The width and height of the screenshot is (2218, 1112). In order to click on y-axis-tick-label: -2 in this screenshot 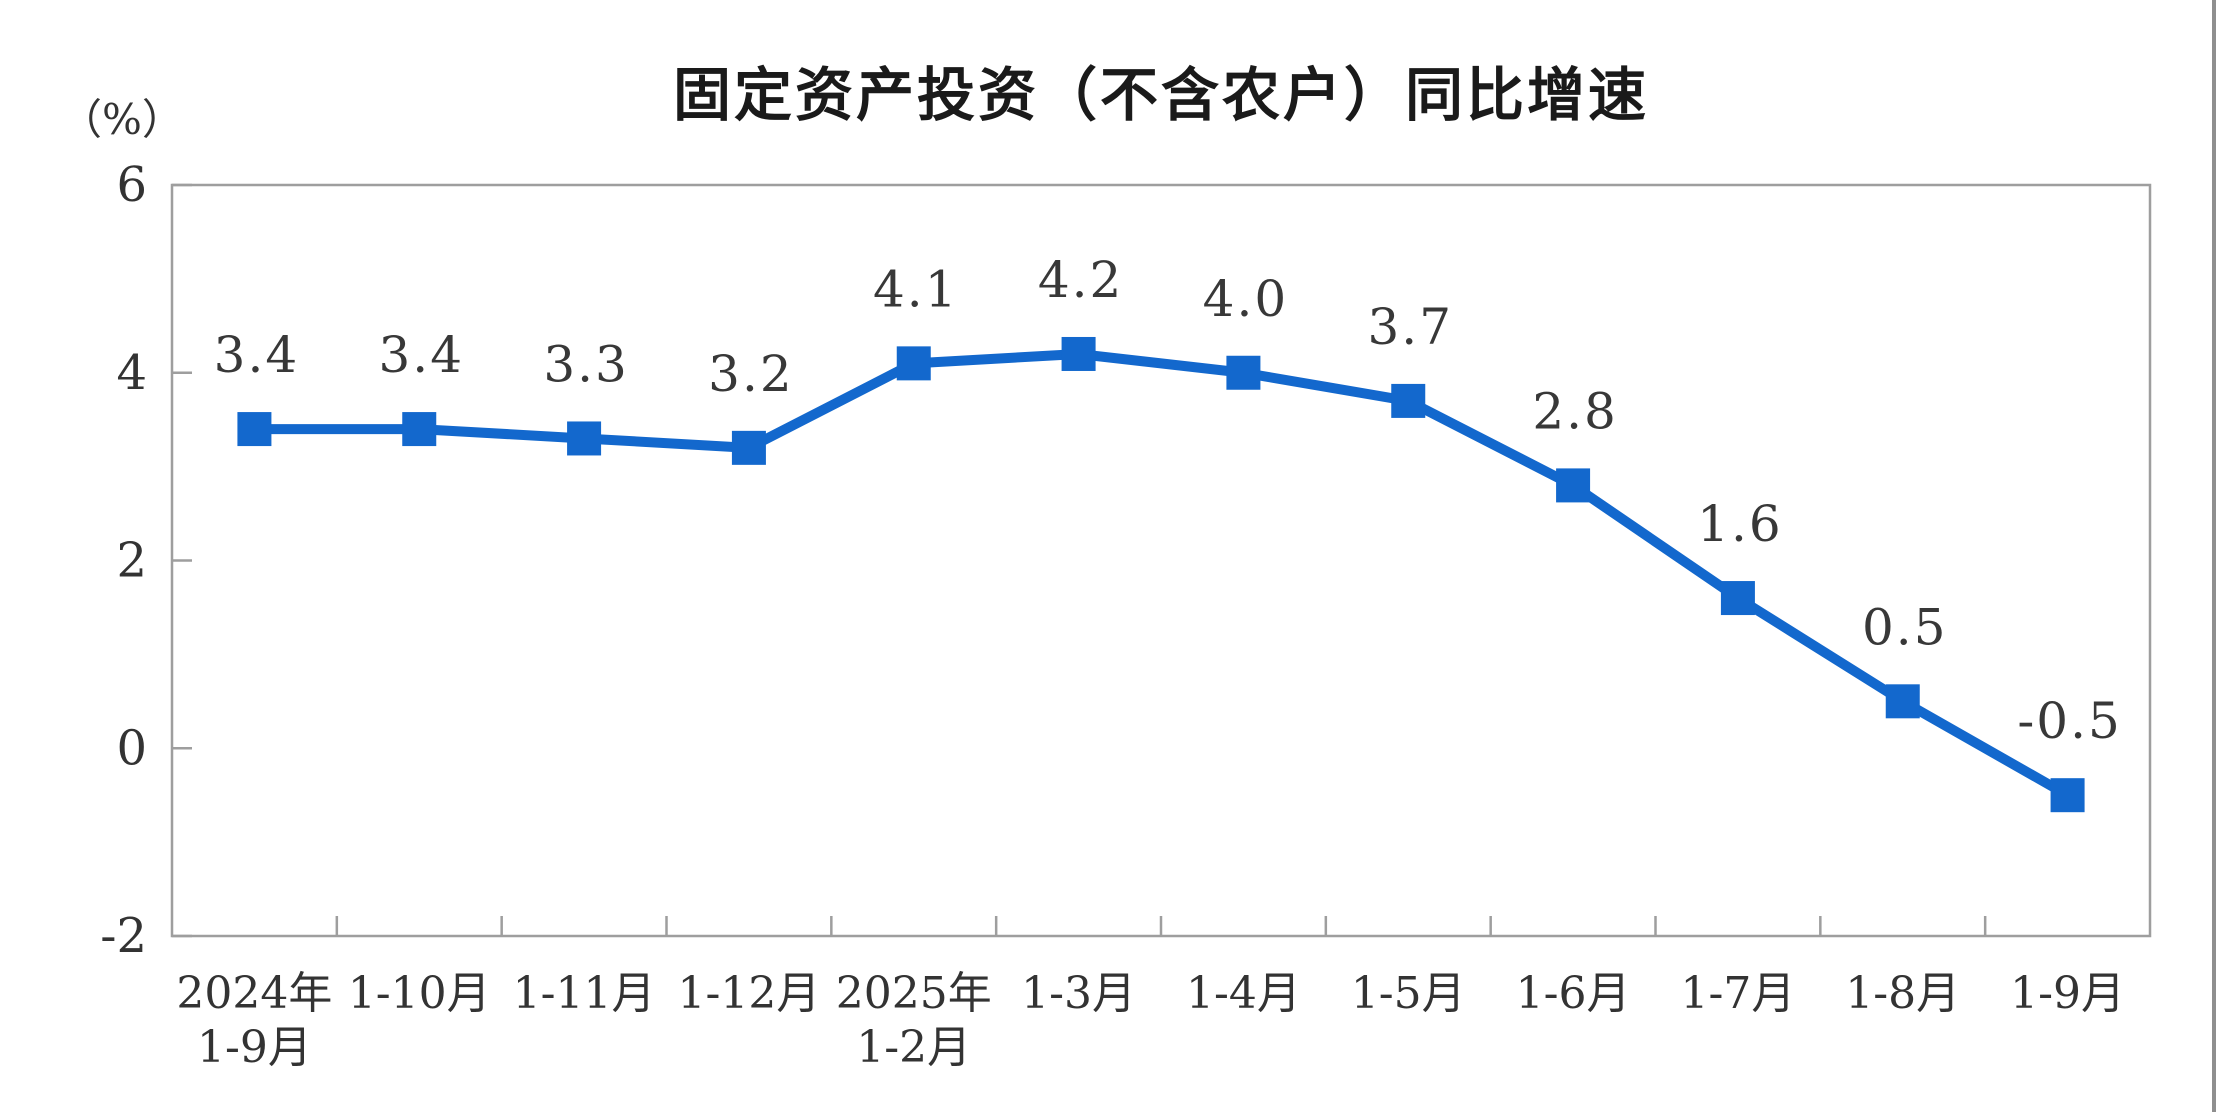, I will do `click(123, 936)`.